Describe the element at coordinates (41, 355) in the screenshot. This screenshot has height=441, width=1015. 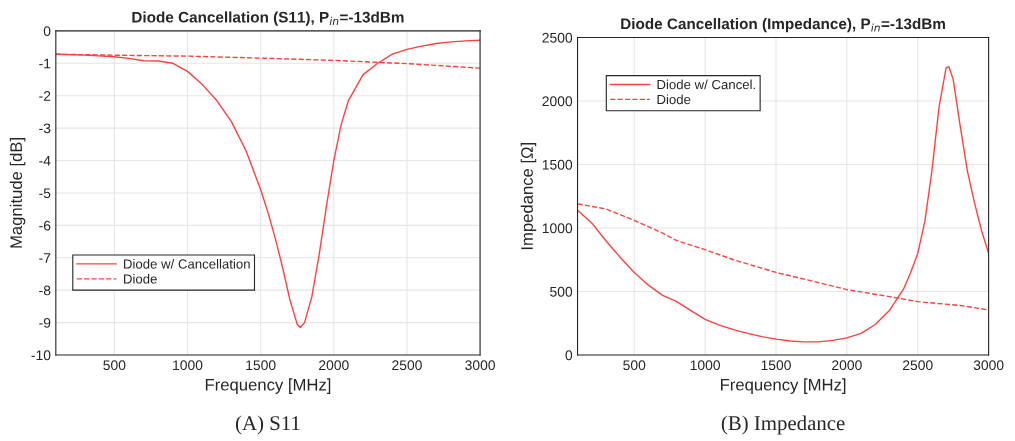
I see `y-tick-label: -10` at that location.